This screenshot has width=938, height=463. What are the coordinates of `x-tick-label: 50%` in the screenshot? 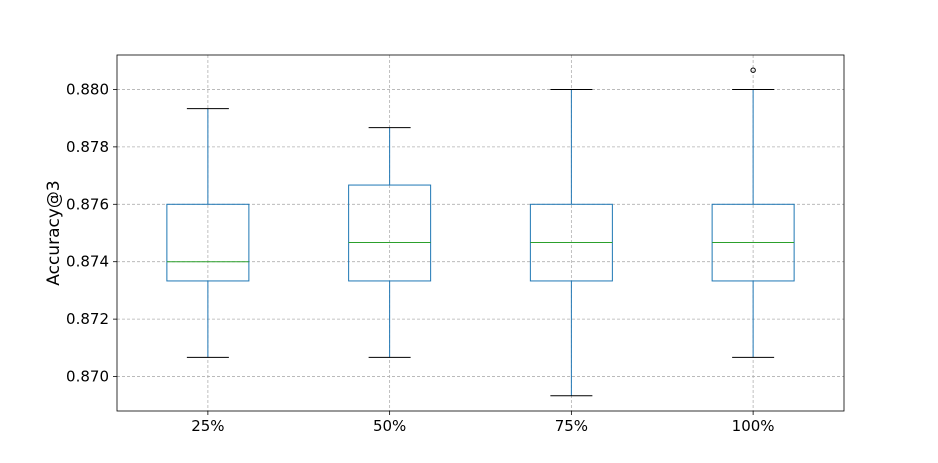 It's located at (389, 426).